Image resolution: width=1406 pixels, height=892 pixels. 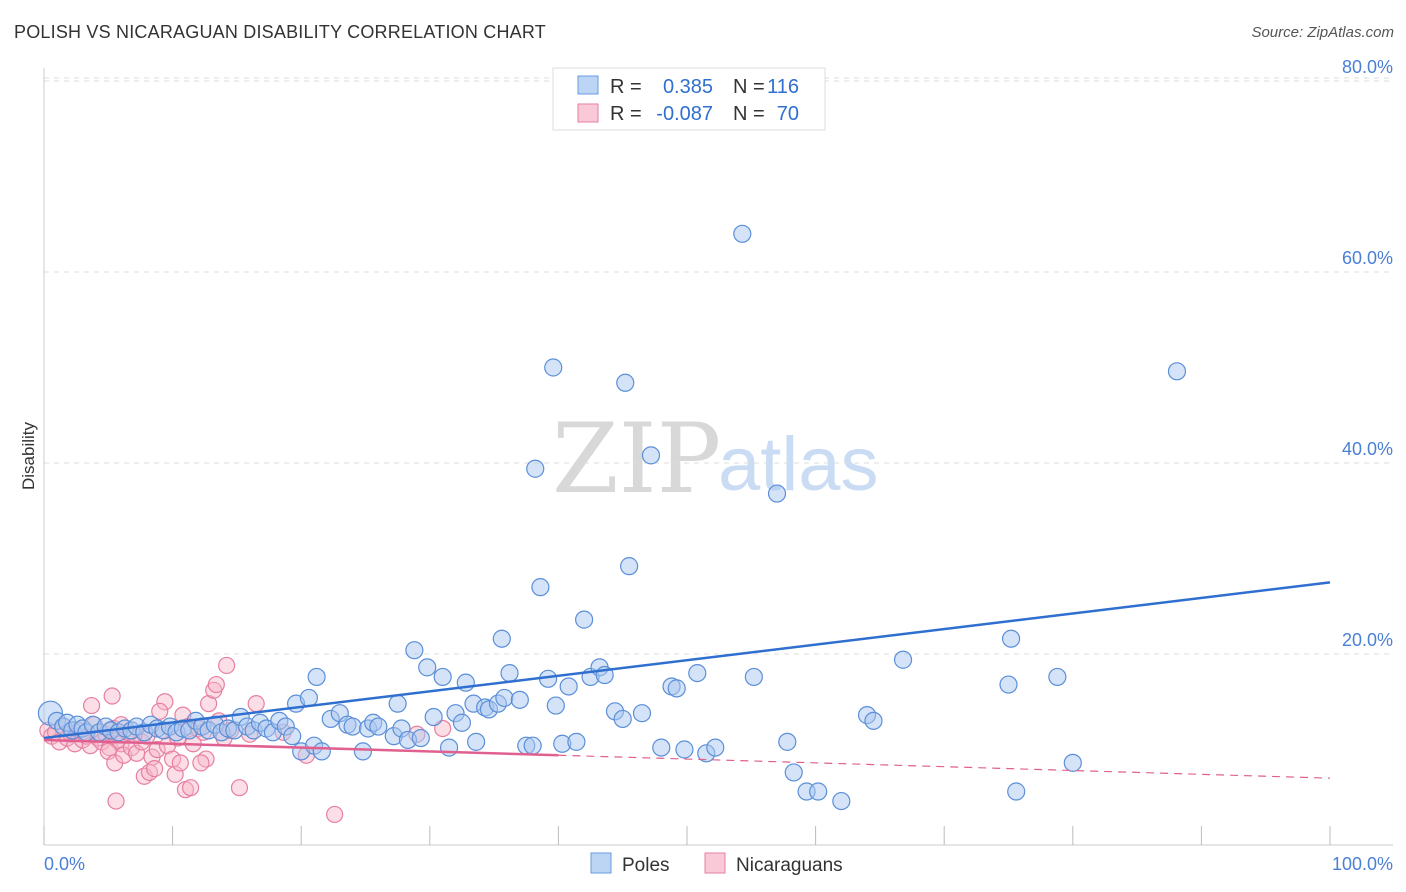 I want to click on poles-r-label: R =, so click(x=626, y=87).